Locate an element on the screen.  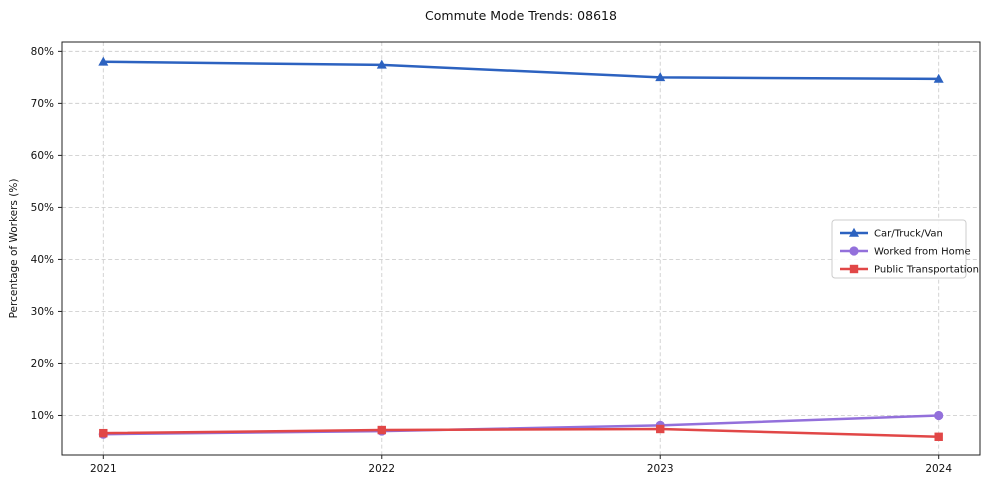
y-tick-label: 10% is located at coordinates (42, 416).